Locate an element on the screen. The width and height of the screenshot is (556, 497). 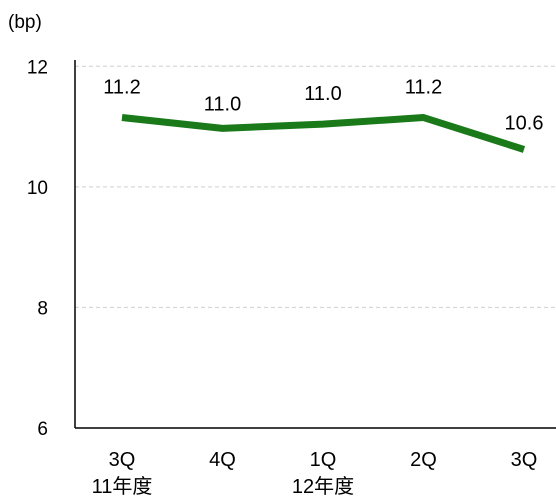
x-category-labels: 3Q 4Q 1Q 2Q 3Q 11年度 12年度 is located at coordinates (315, 473).